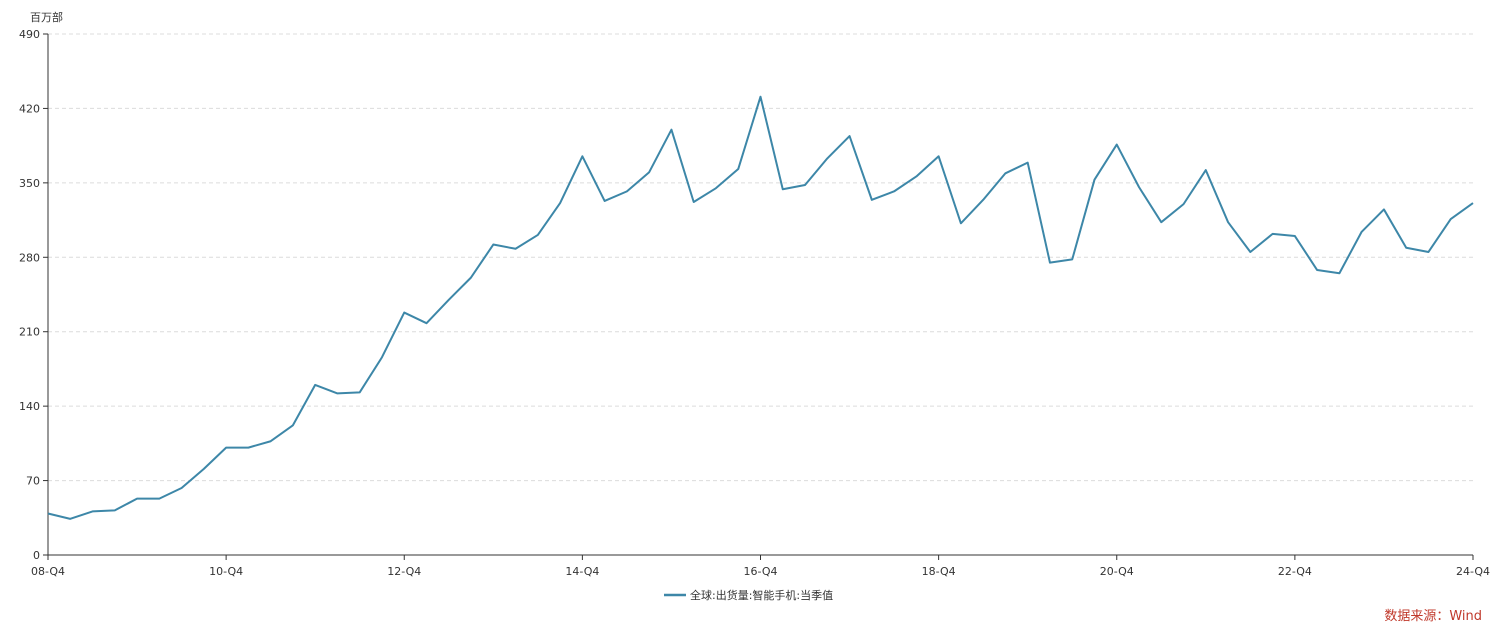 The height and width of the screenshot is (625, 1498). Describe the element at coordinates (48, 571) in the screenshot. I see `x-tick-label: 08-Q4` at that location.